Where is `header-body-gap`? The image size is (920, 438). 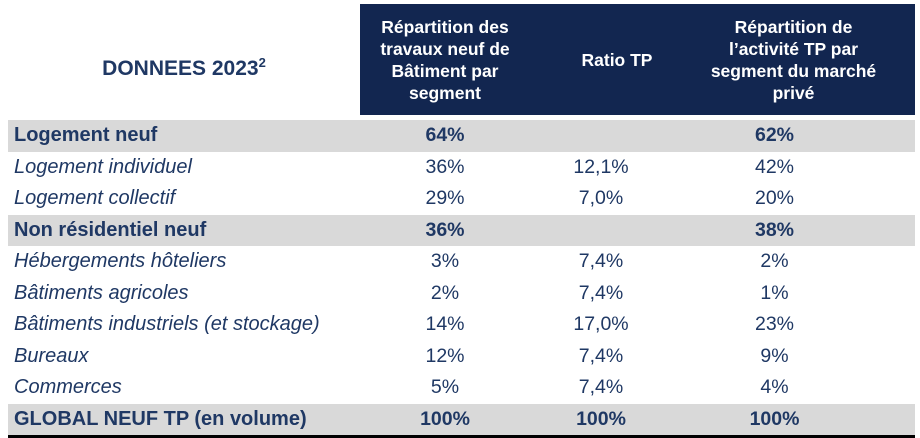 header-body-gap is located at coordinates (461, 117).